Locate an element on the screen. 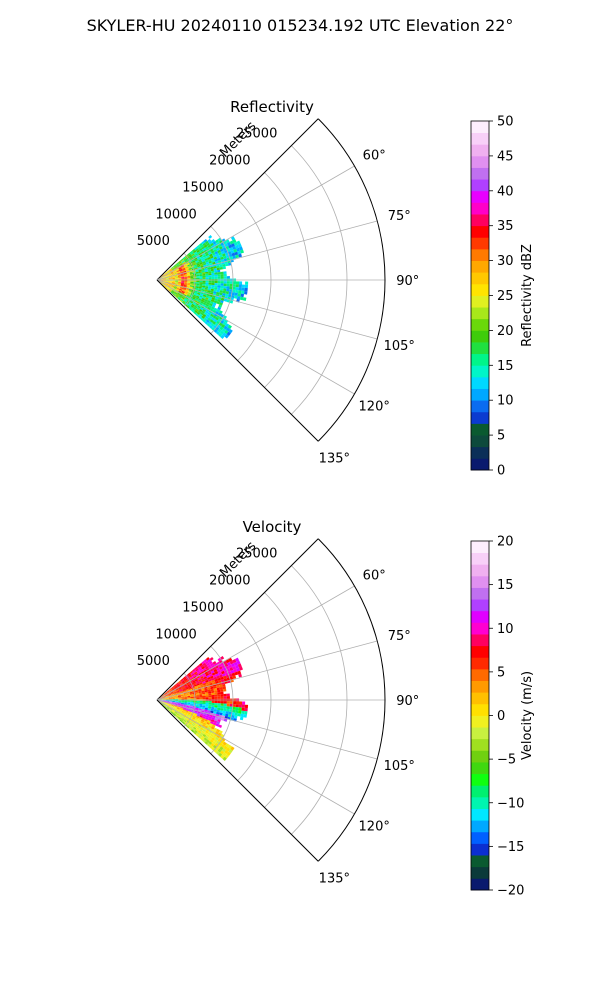  azimuth-tick-label: 90° is located at coordinates (407, 701).